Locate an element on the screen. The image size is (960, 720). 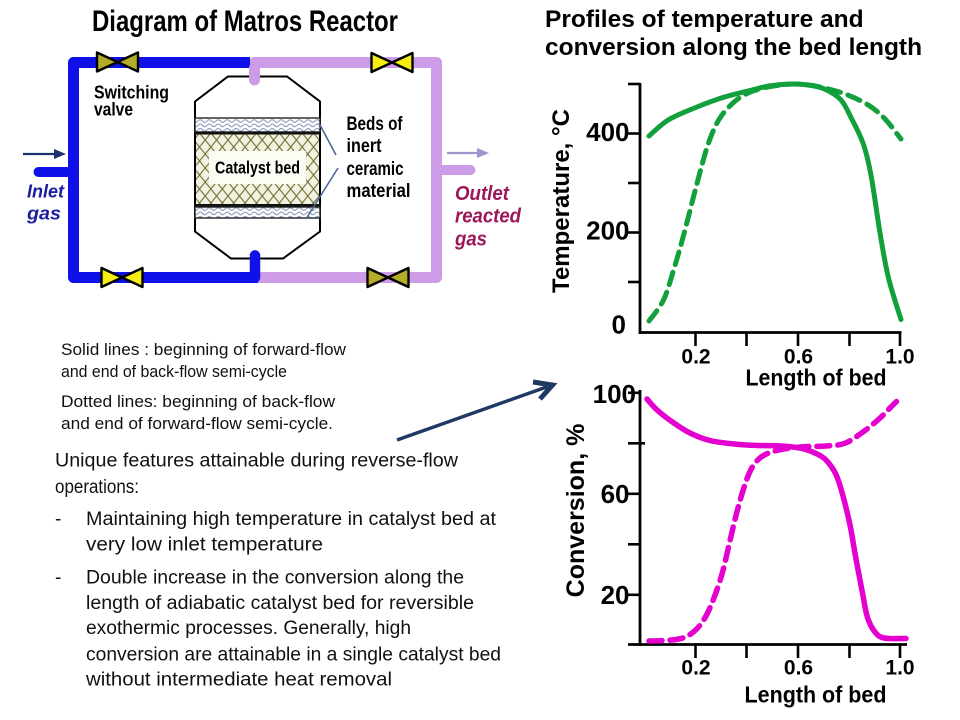
svg-text: 60 is located at coordinates (615, 494).